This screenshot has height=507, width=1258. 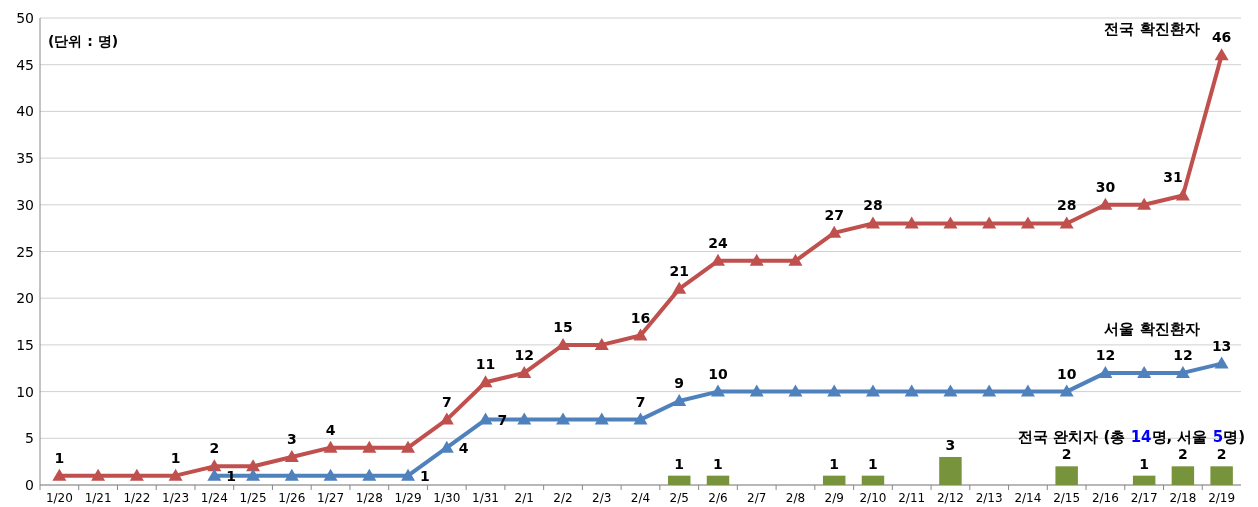 What do you see at coordinates (25, 391) in the screenshot?
I see `y-tick-label: 10` at bounding box center [25, 391].